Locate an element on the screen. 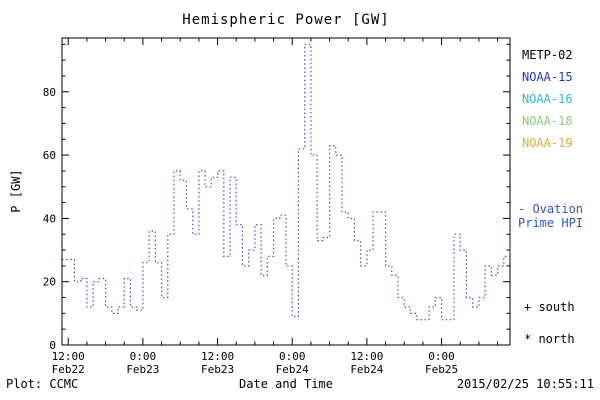  y-axis-label: P [GW] is located at coordinates (16, 191).